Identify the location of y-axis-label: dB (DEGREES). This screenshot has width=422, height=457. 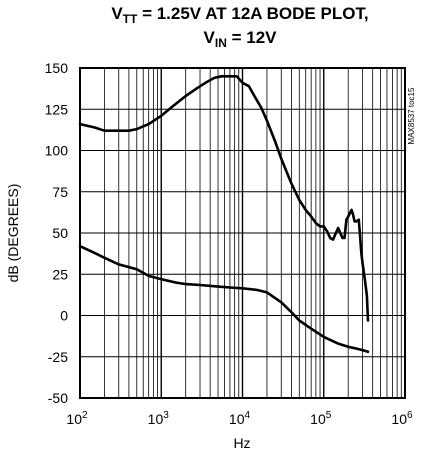
(13, 233).